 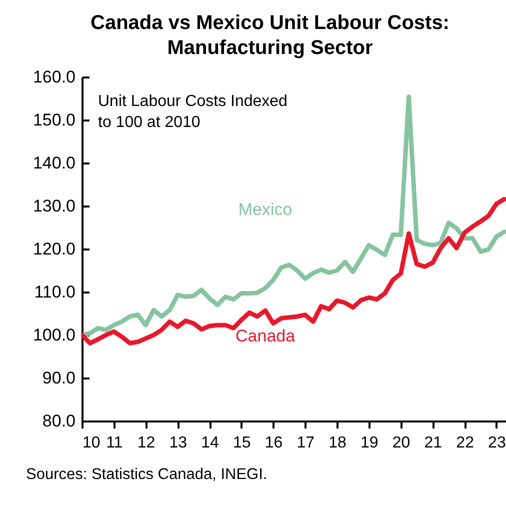 I want to click on x-tick-label: 17, so click(x=305, y=443).